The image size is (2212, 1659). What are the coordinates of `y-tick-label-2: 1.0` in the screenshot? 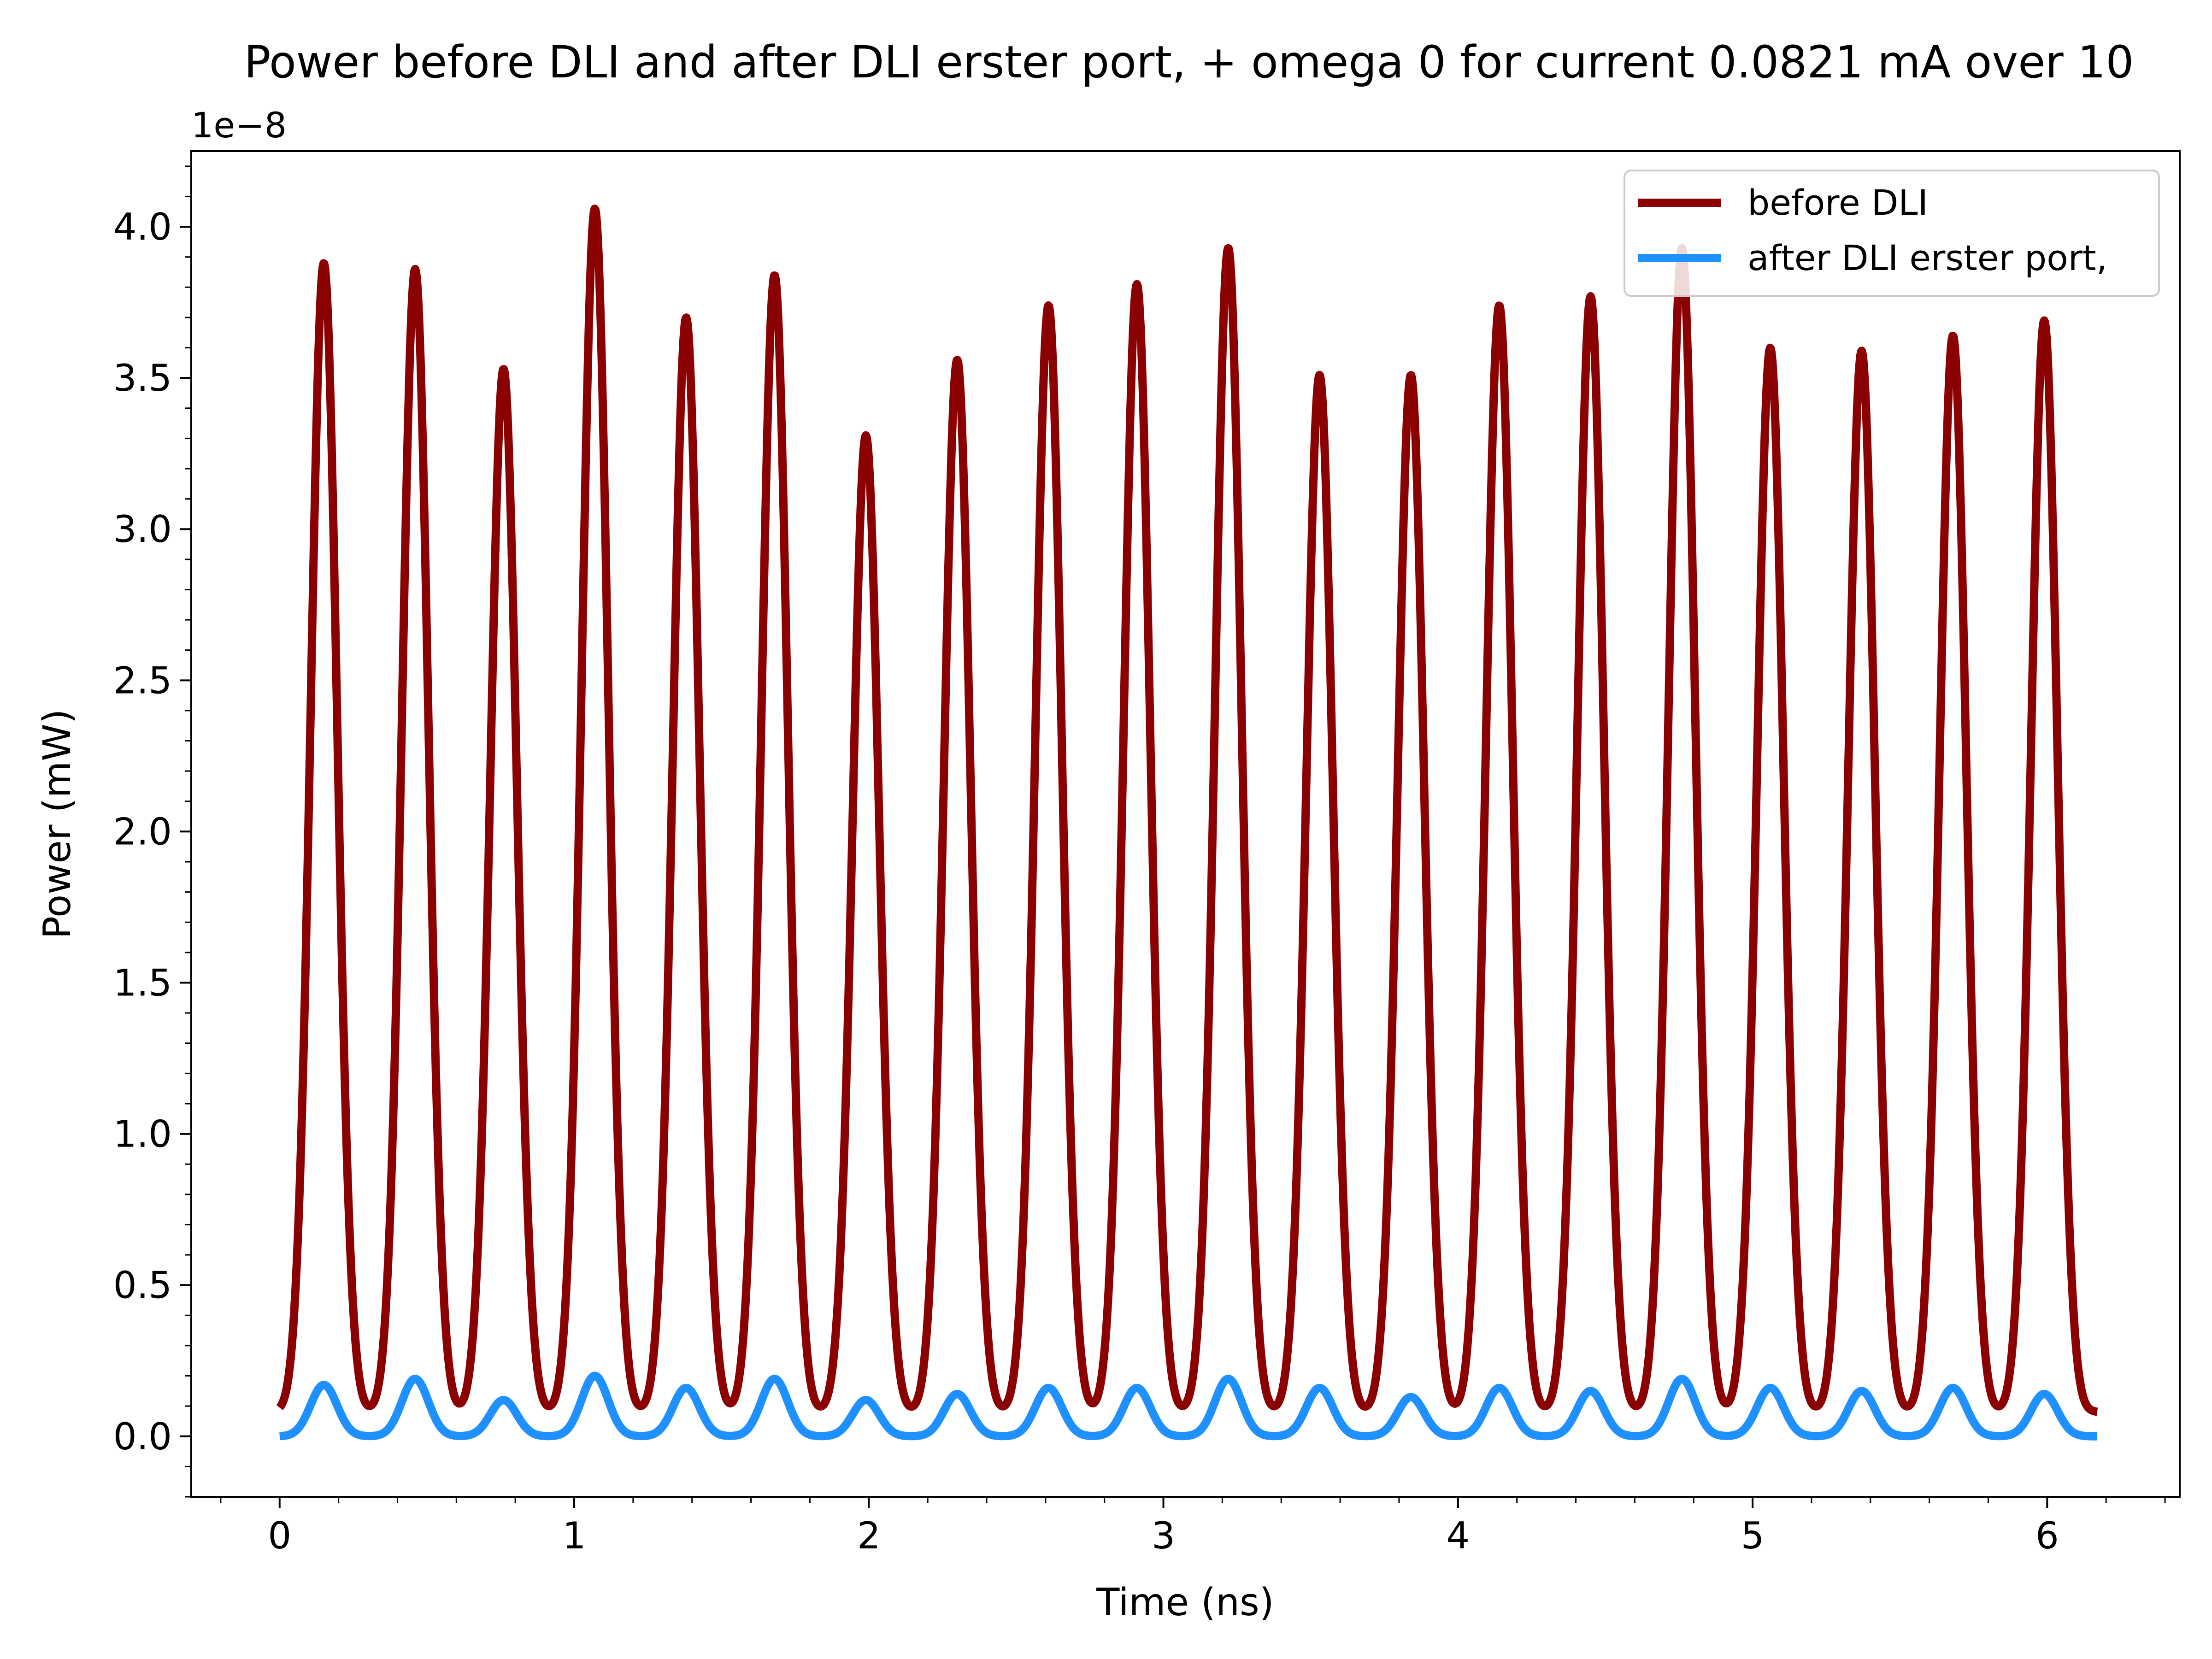 It's located at (142, 1134).